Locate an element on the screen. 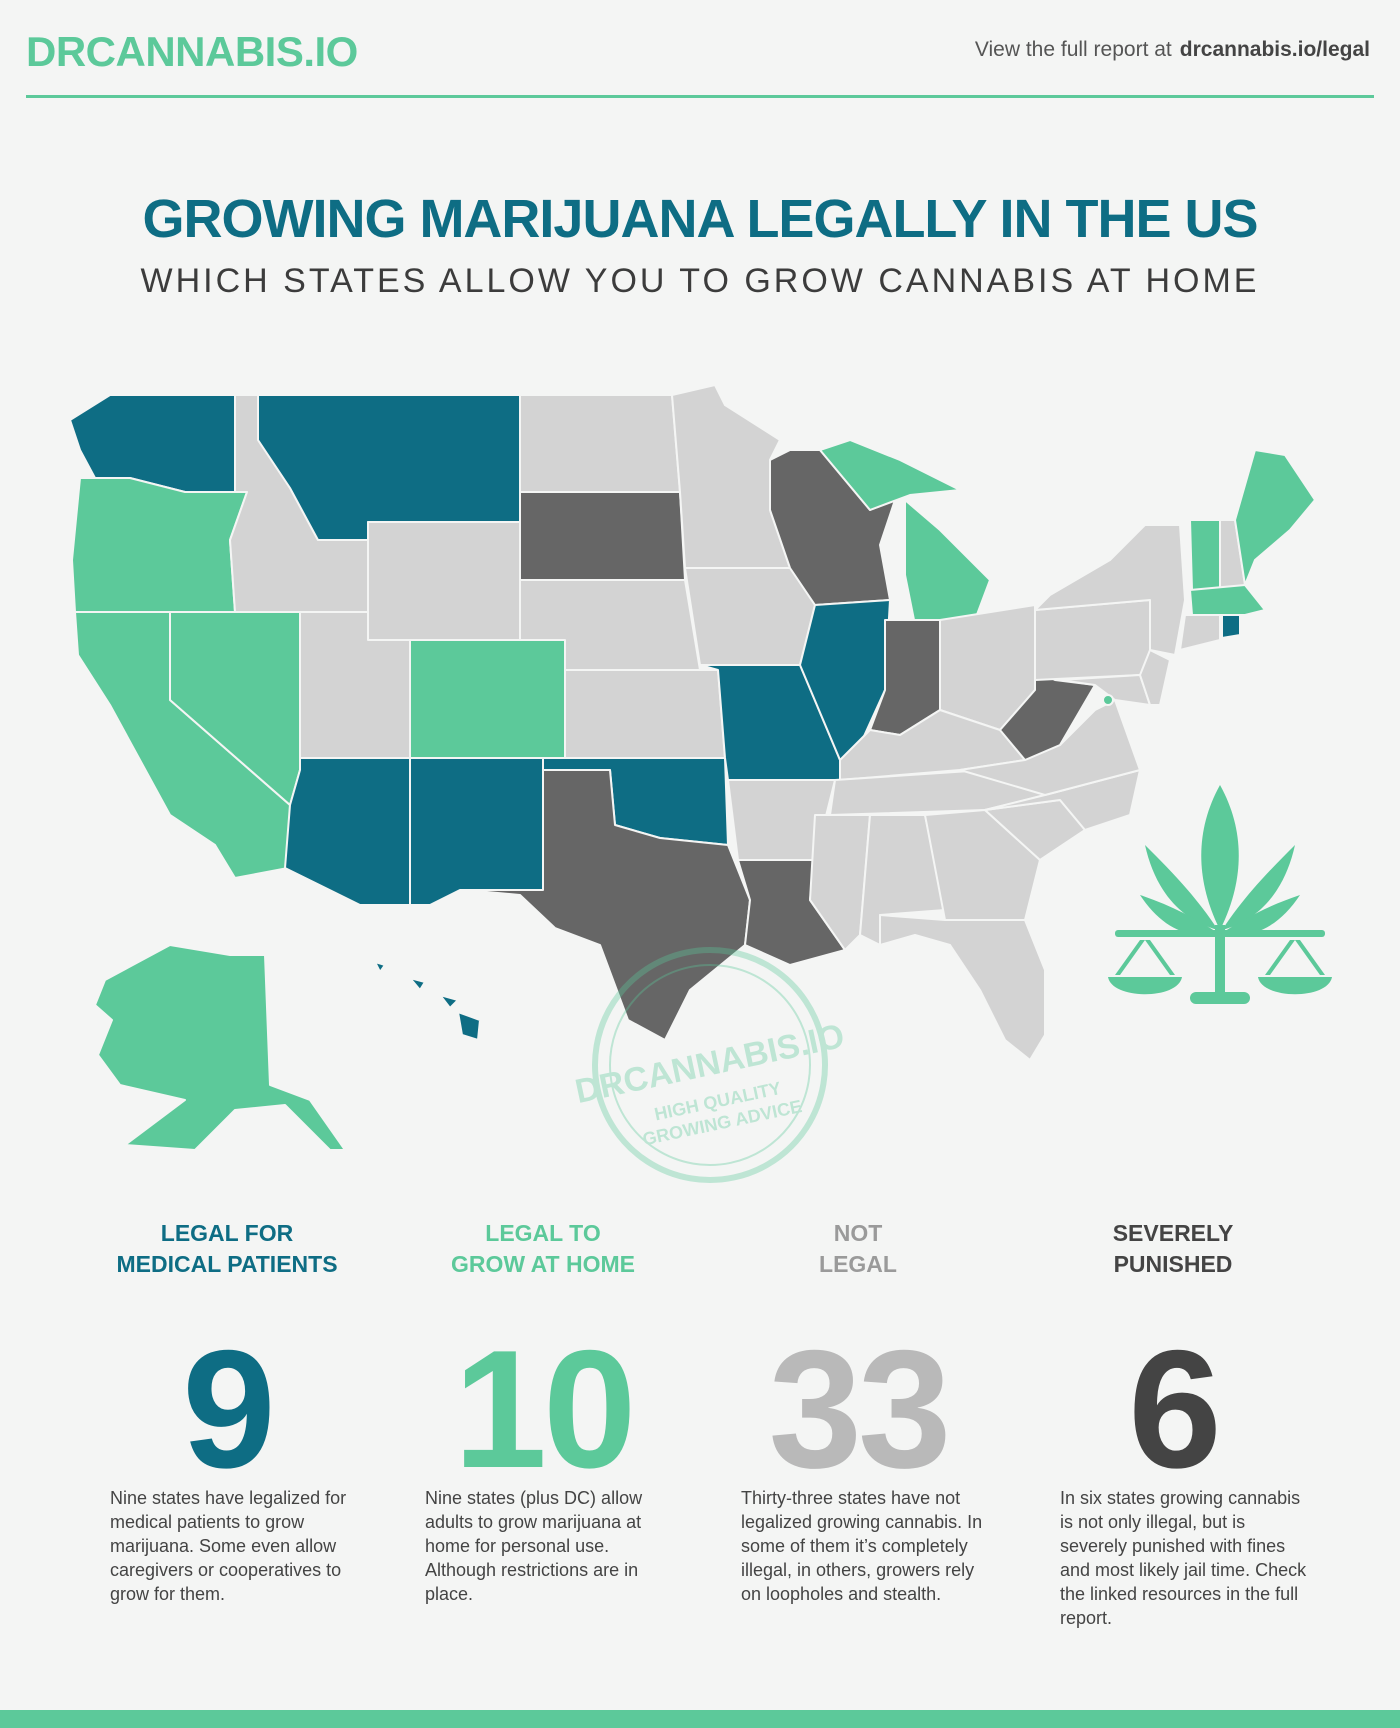  stat-medical: LEGAL FOR MEDICAL PATIENTS 9 is located at coordinates (227, 1356).